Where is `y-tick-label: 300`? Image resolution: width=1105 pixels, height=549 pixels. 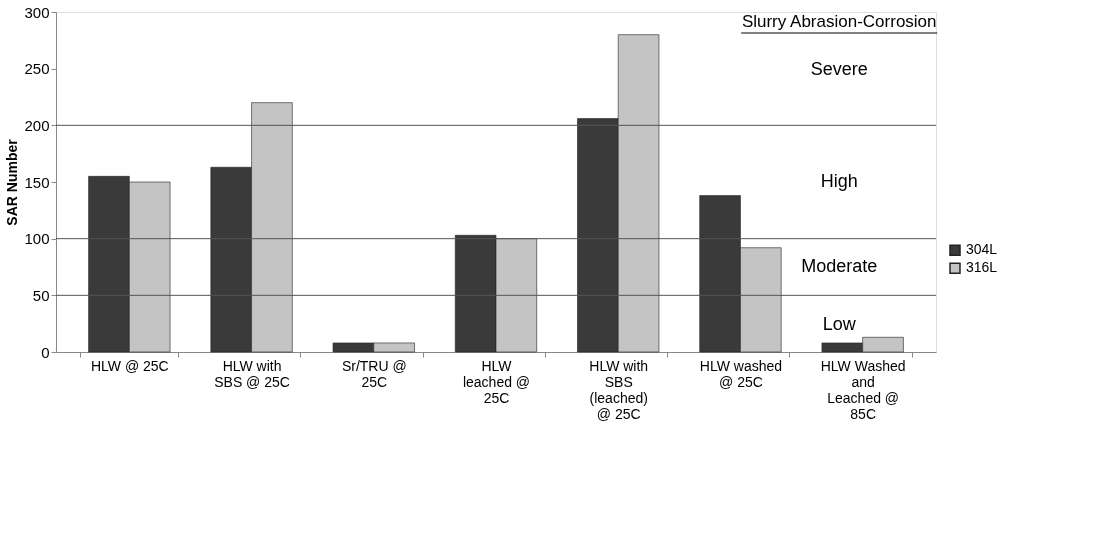 y-tick-label: 300 is located at coordinates (37, 12).